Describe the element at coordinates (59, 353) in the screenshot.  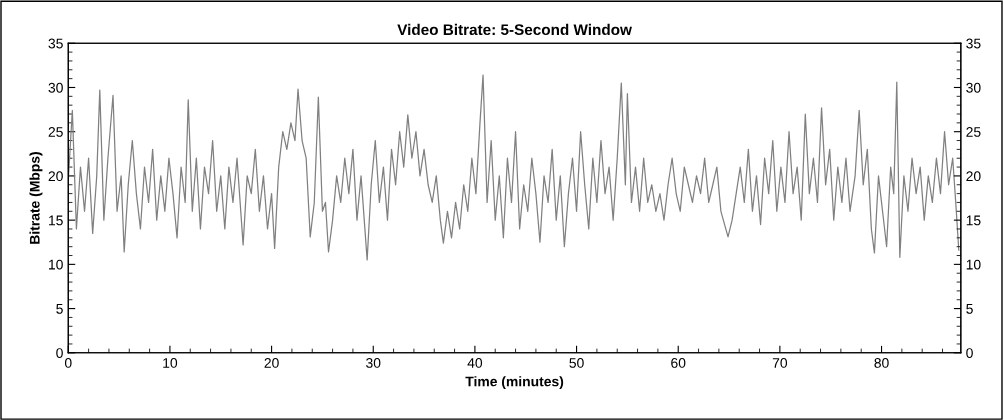
I see `y-tick-label: 0` at that location.